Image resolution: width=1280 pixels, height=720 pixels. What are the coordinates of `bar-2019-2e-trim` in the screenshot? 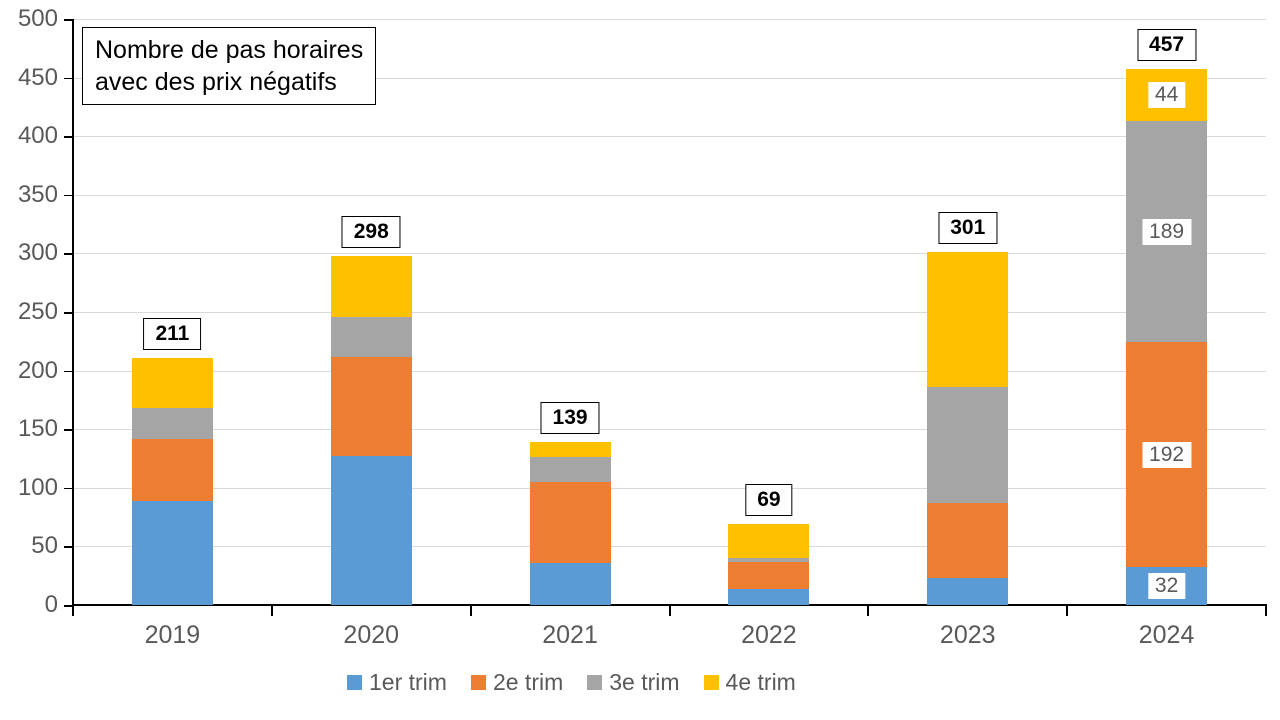 It's located at (172, 469).